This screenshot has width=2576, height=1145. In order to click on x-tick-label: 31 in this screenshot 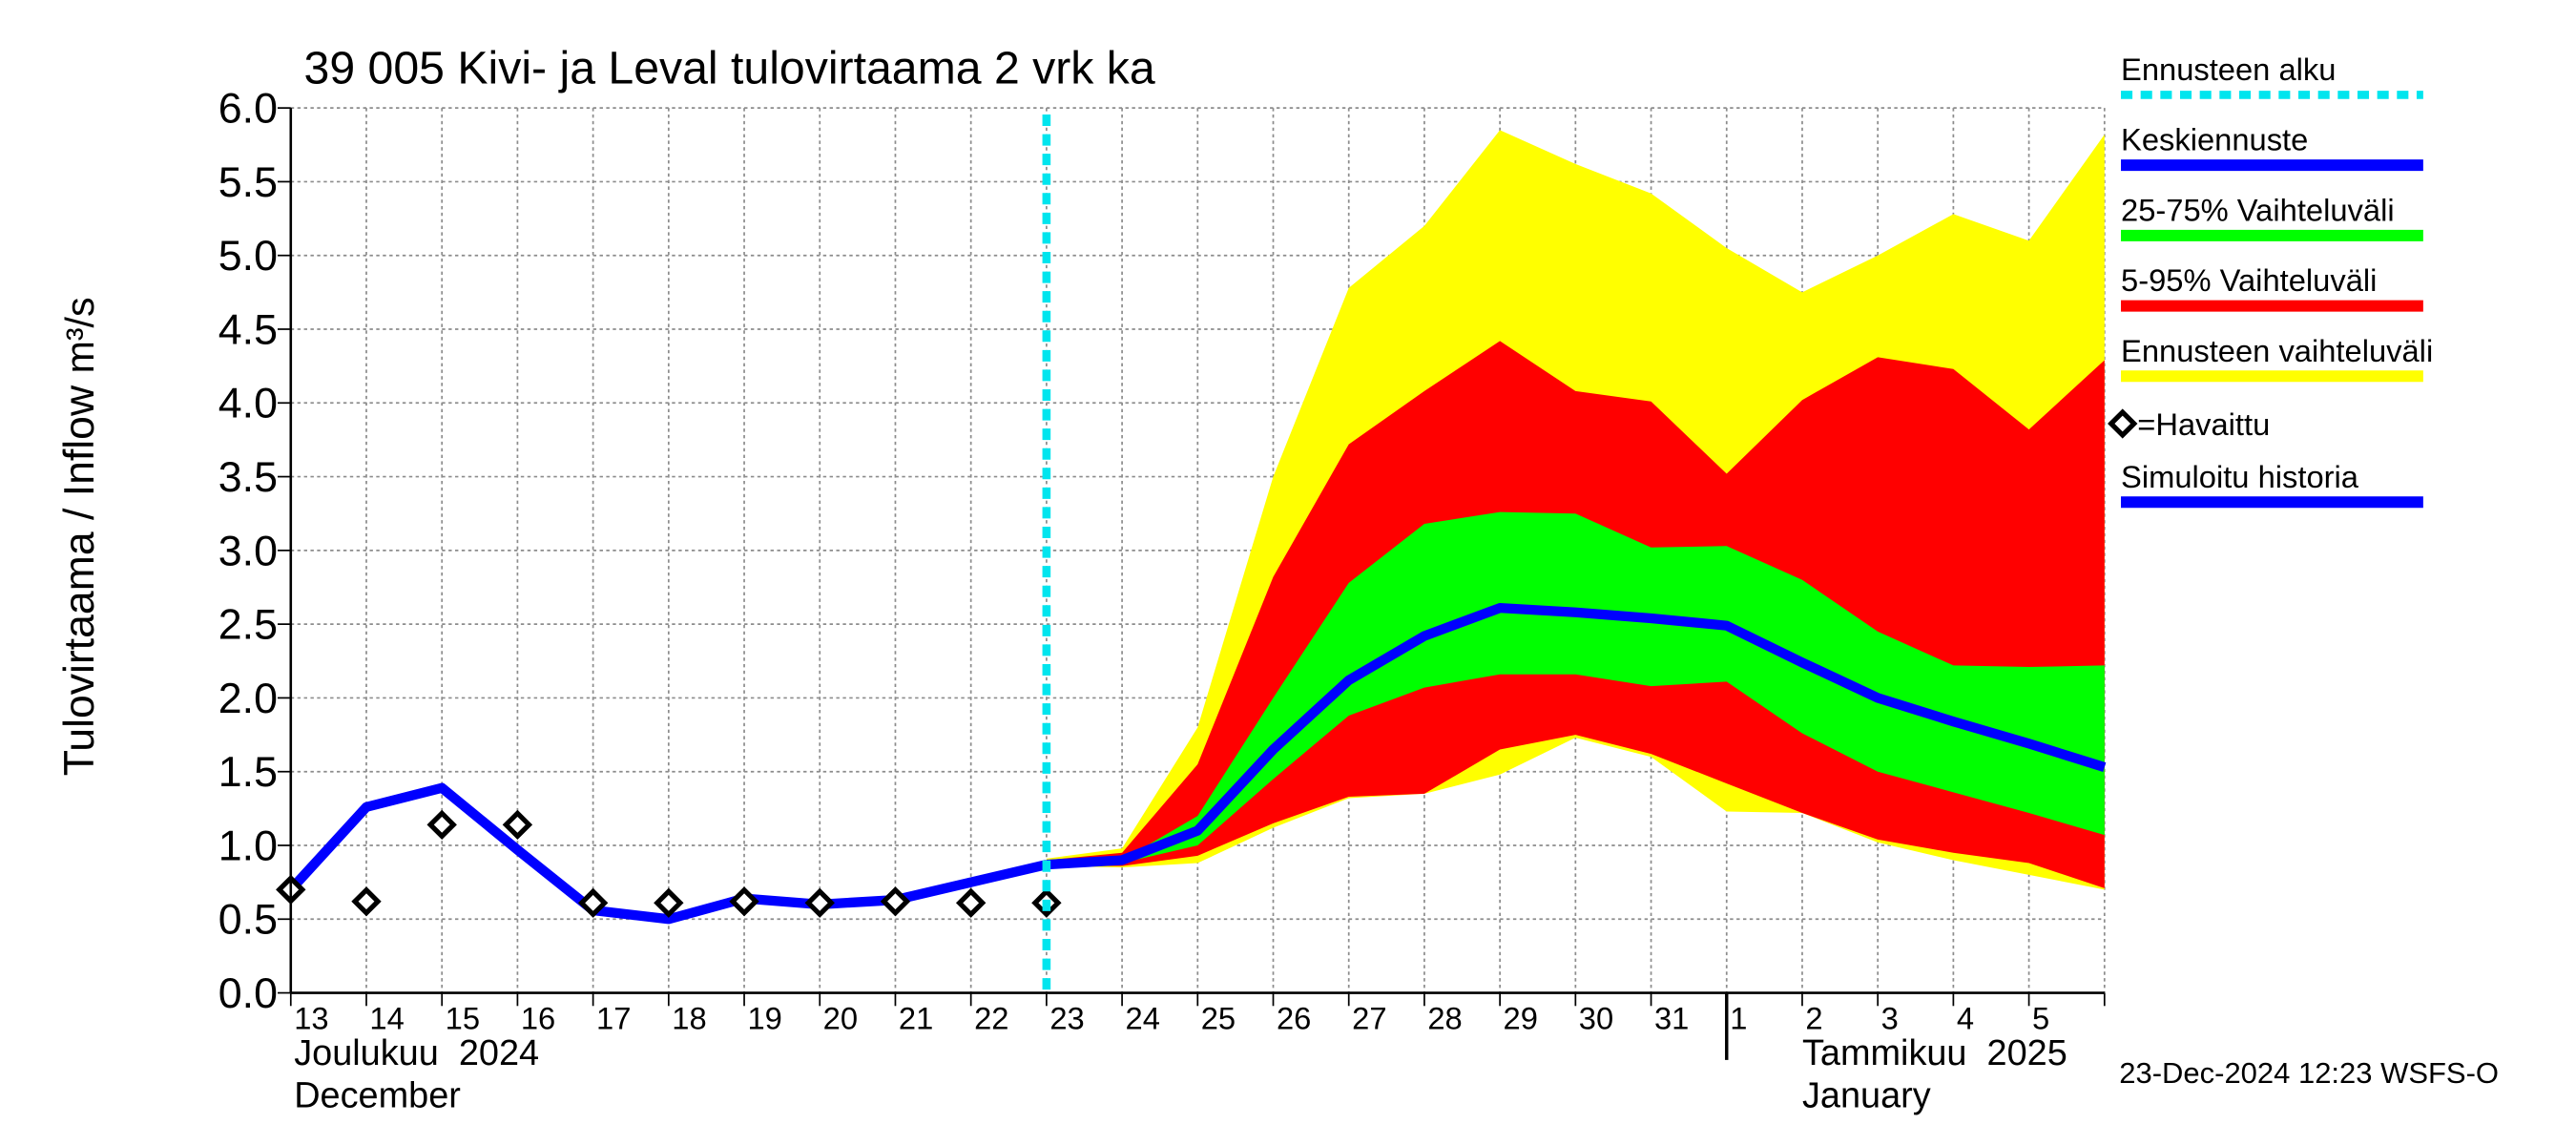, I will do `click(1671, 1018)`.